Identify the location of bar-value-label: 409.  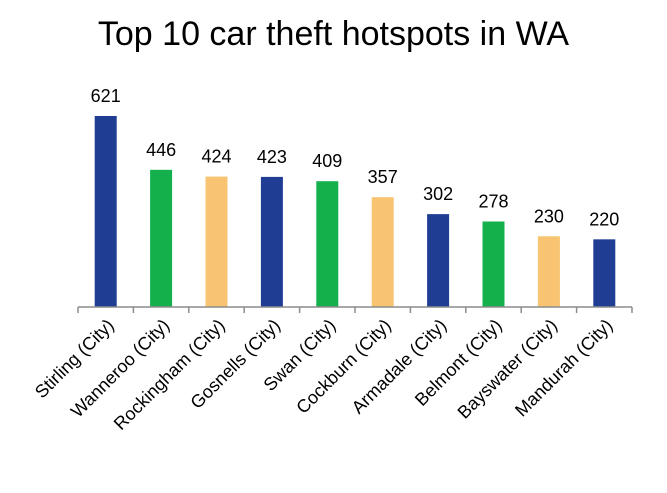
(327, 161).